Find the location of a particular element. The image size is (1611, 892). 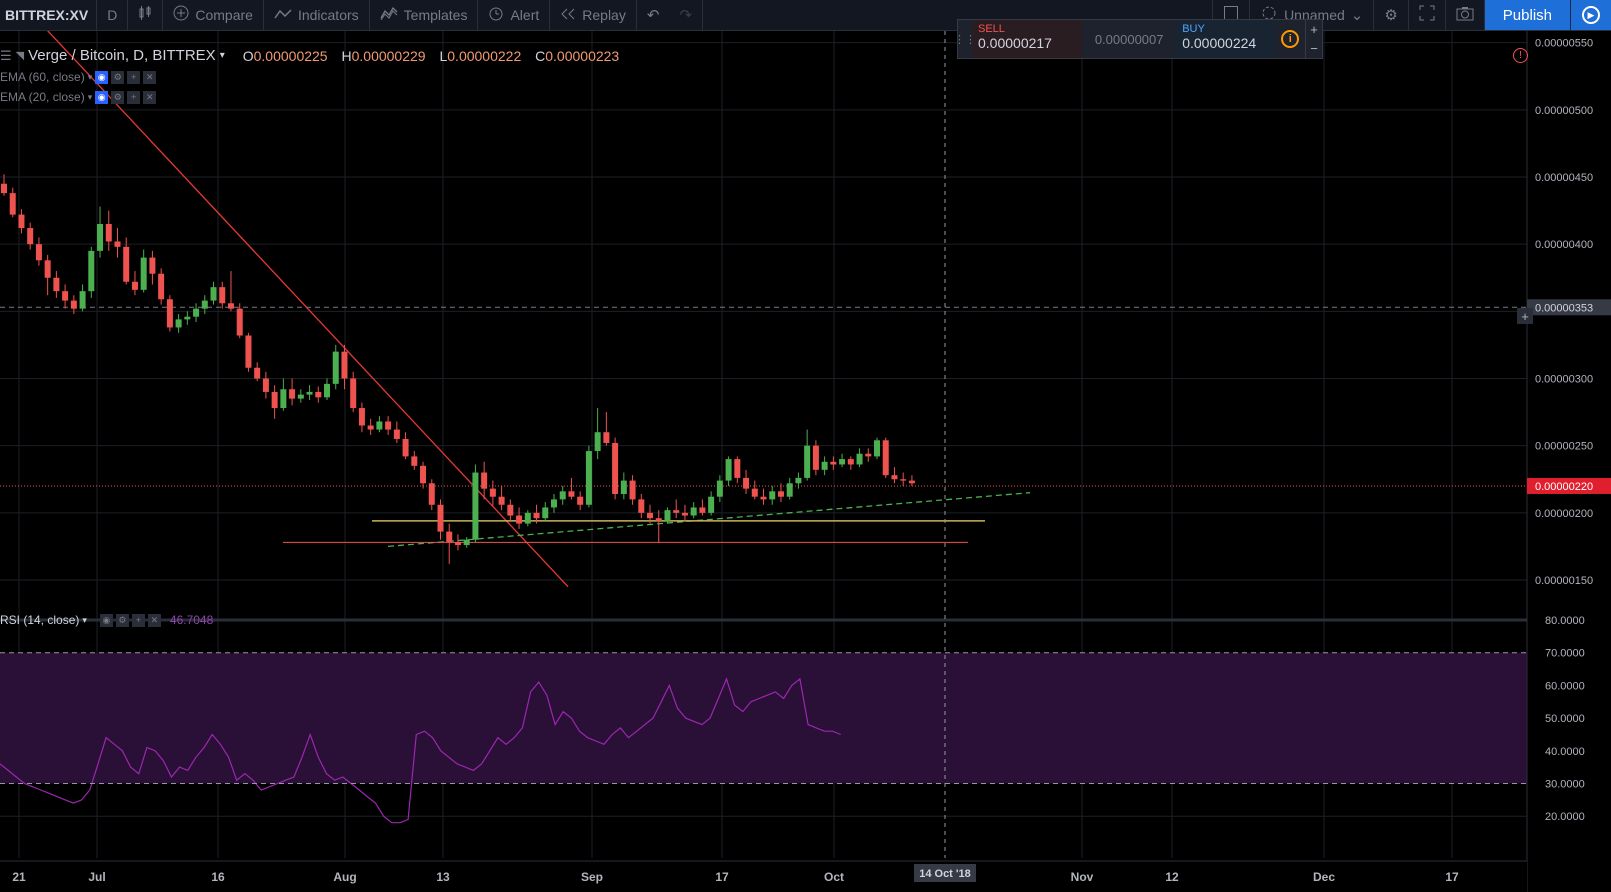

symbol-title: Verge / Bitcoin, D, BITTREX is located at coordinates (122, 55).